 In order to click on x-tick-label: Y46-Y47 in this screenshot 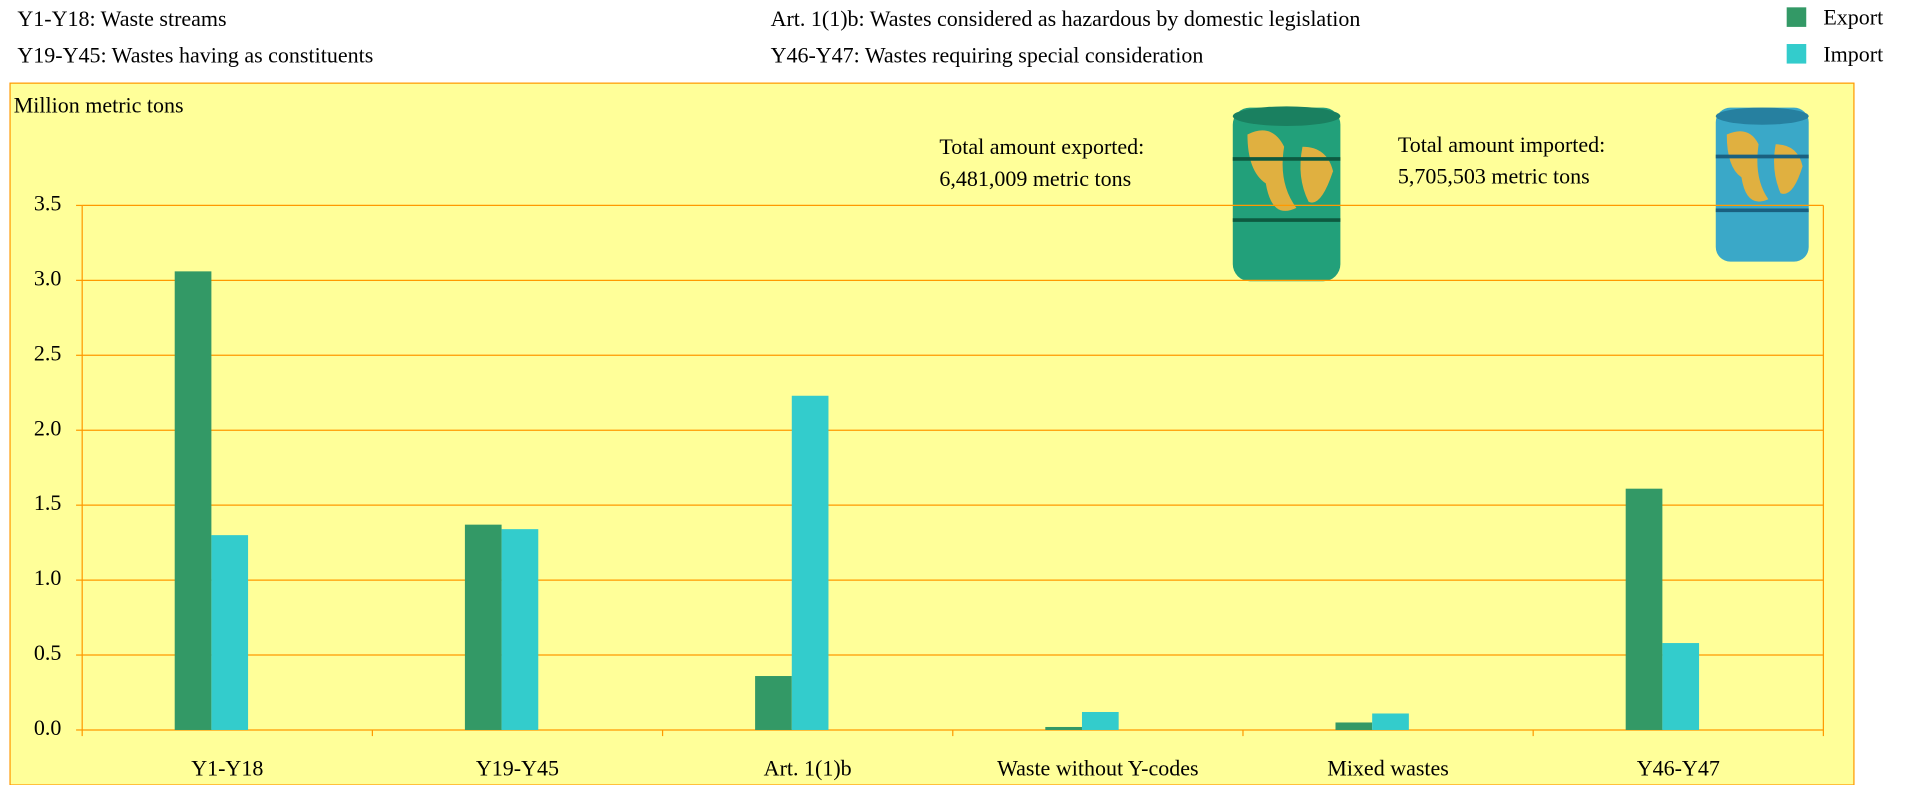, I will do `click(1678, 767)`.